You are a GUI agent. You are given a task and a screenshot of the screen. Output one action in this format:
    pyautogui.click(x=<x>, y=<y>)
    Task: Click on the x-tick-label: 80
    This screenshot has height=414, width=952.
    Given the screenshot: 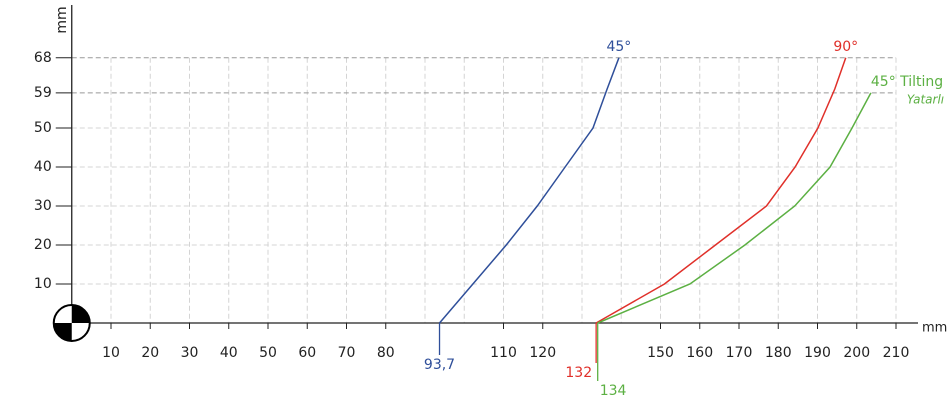 What is the action you would take?
    pyautogui.click(x=386, y=353)
    